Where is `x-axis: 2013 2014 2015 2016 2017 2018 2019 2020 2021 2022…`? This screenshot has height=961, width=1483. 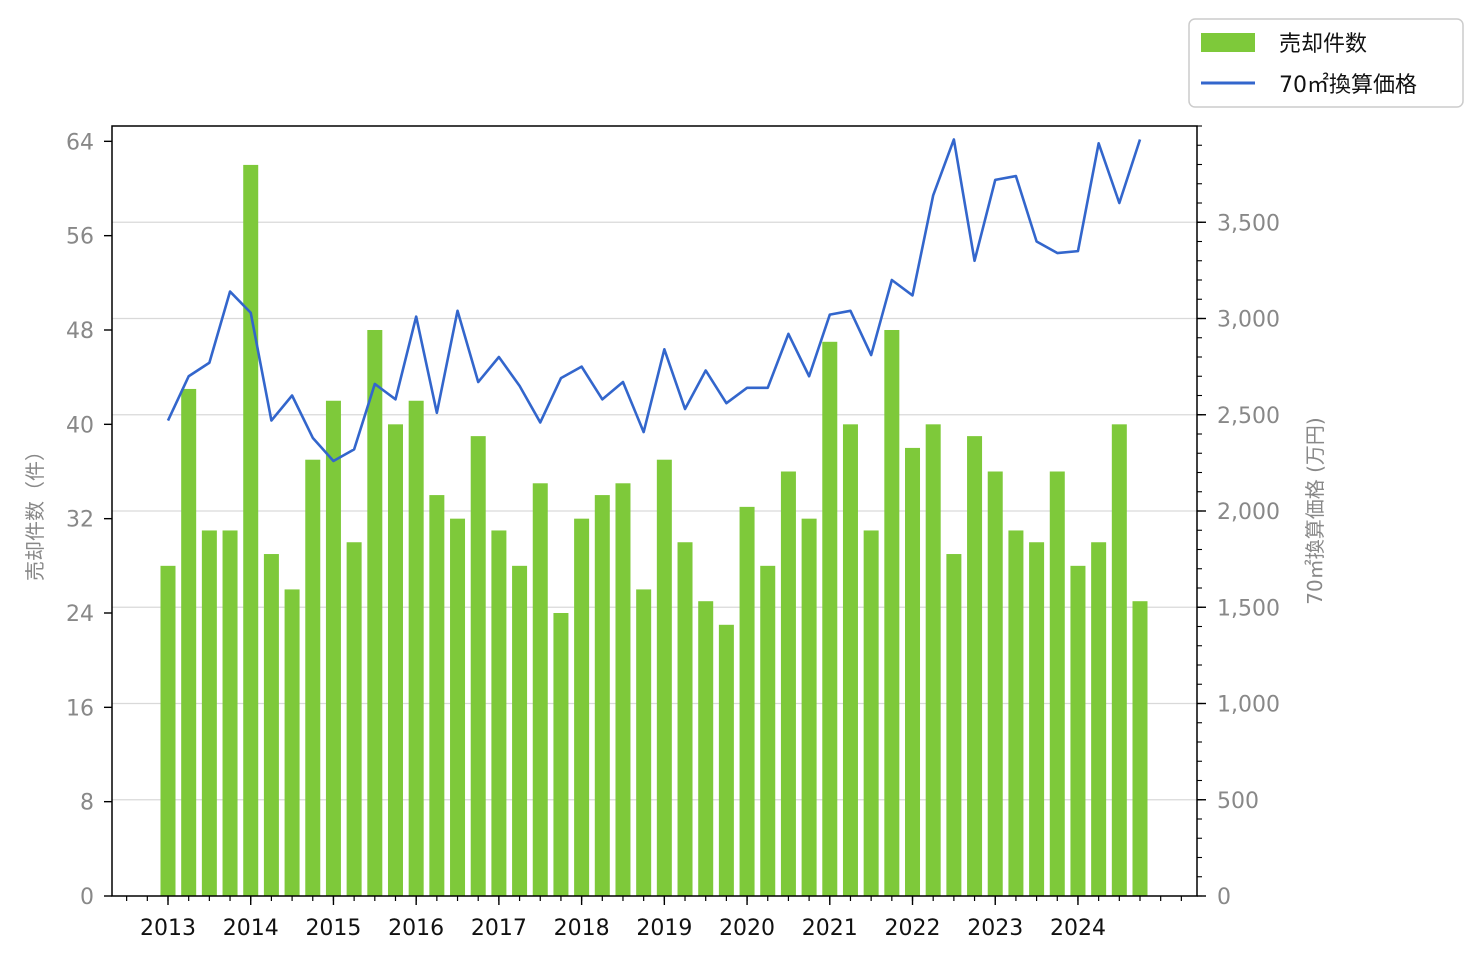 x-axis: 2013 2014 2015 2016 2017 2018 2019 2020 2021 2022… is located at coordinates (654, 918).